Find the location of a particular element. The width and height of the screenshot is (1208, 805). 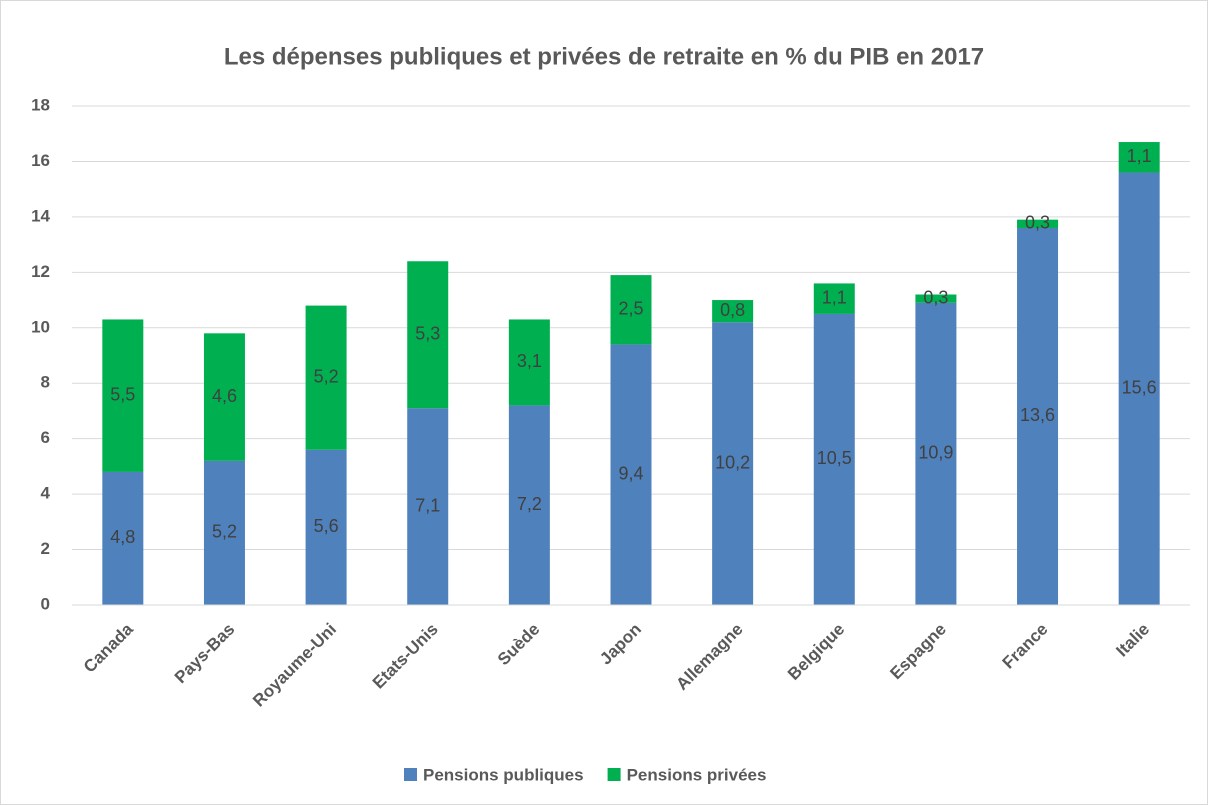

data-label: 9,4 is located at coordinates (630, 473).